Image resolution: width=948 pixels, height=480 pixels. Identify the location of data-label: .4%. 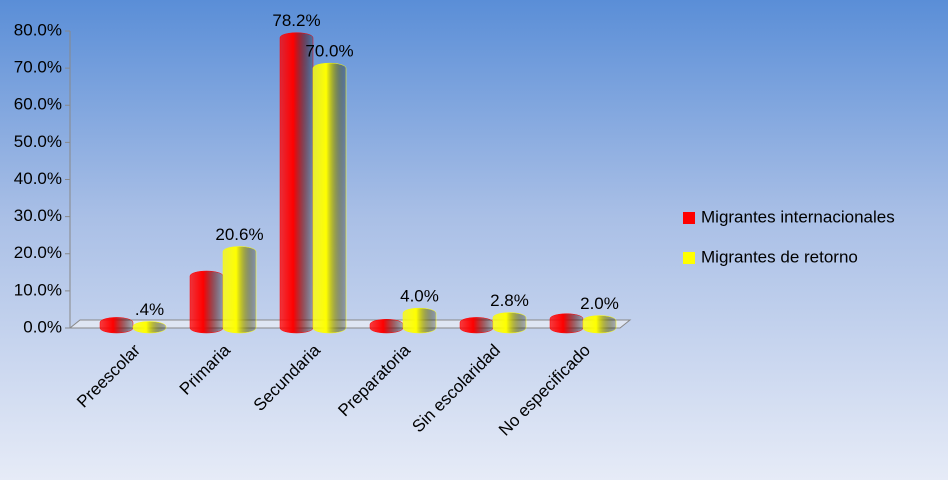
(149, 309).